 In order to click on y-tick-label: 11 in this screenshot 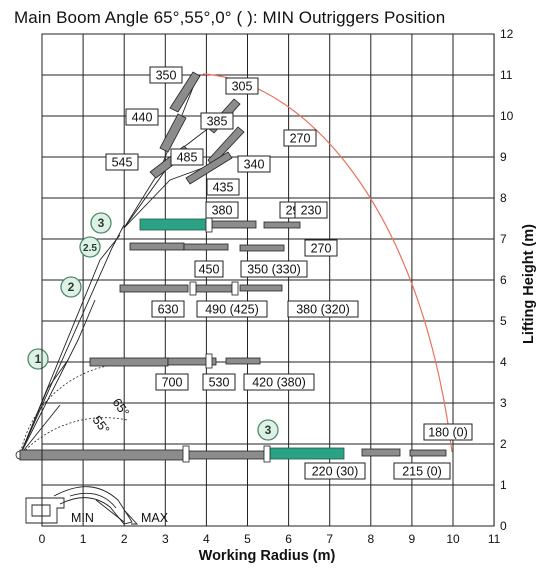, I will do `click(506, 75)`.